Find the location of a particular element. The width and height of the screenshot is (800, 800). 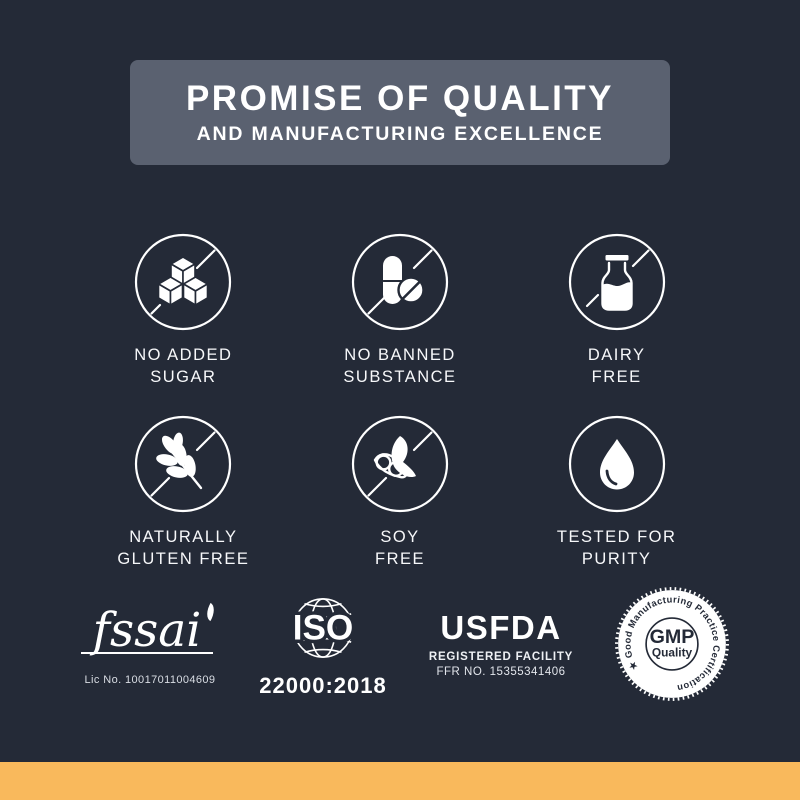

sugar-cubes-crossed-icon is located at coordinates (183, 282).